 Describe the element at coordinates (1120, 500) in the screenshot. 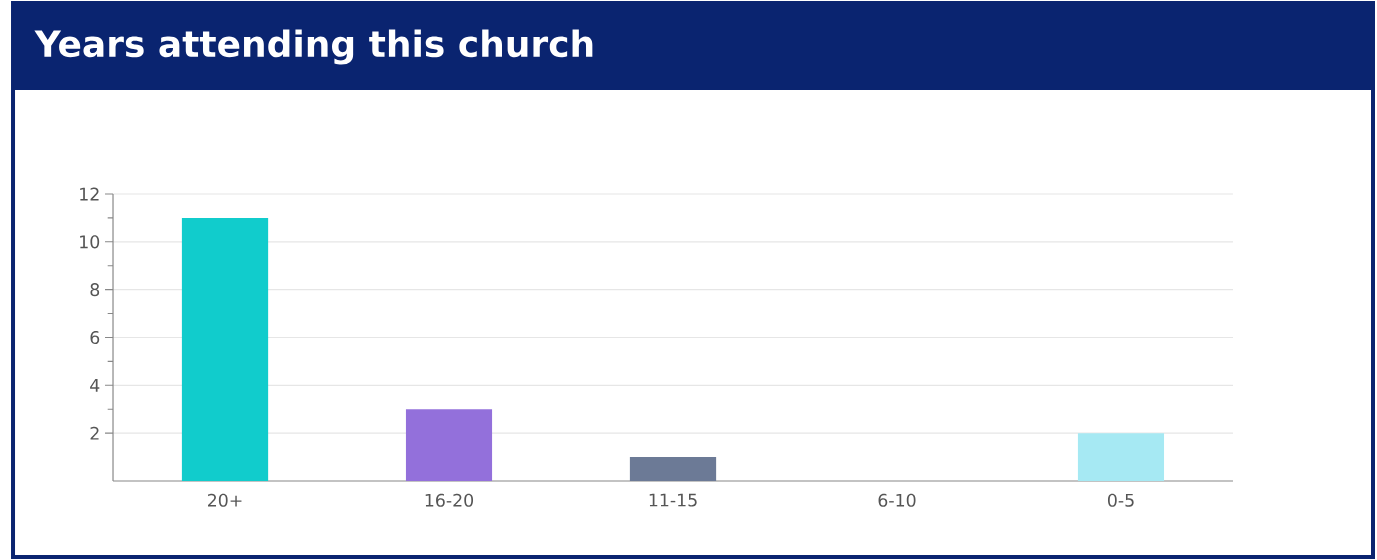

I see `x-tick-label: 0-5` at that location.